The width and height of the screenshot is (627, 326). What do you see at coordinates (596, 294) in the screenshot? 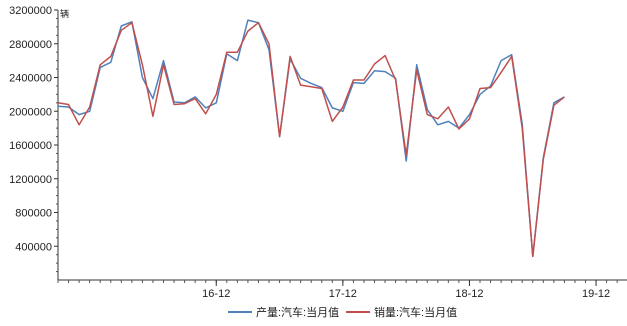
I see `x-tick-label: 19-12` at bounding box center [596, 294].